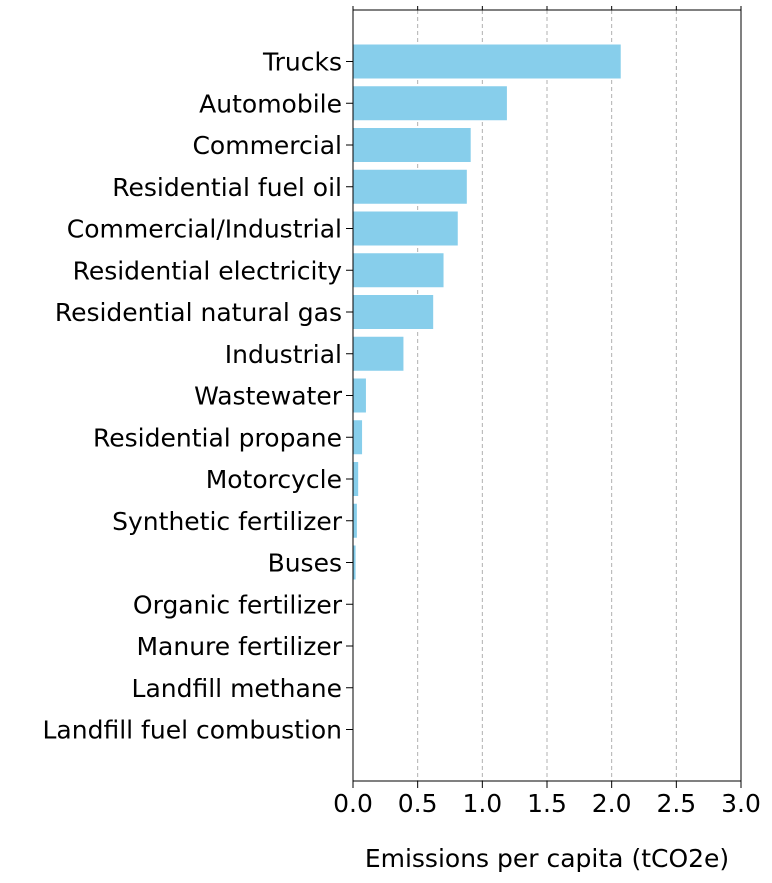 The image size is (772, 883). What do you see at coordinates (267, 145) in the screenshot?
I see `y-tick-label: Commercial` at bounding box center [267, 145].